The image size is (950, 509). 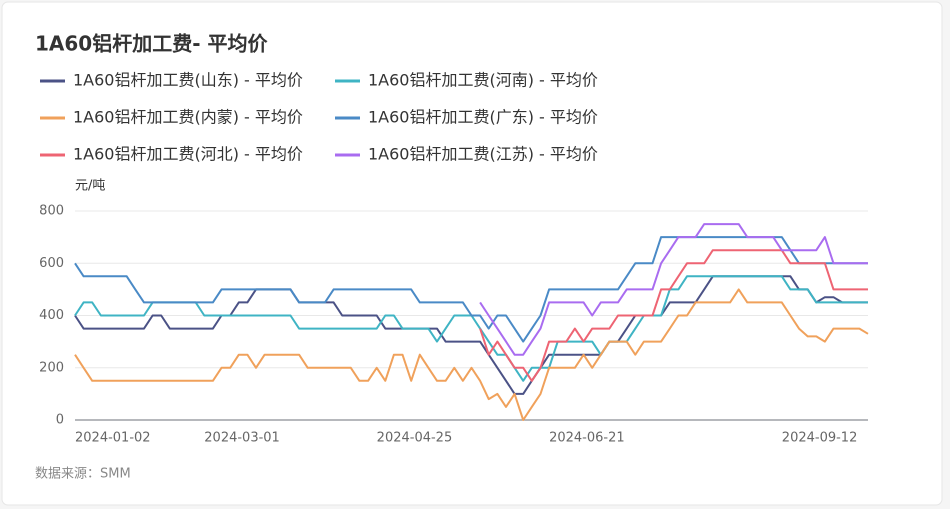 What do you see at coordinates (483, 154) in the screenshot?
I see `legend-label: 1A60铝杆加工费(江苏) - 平均价` at bounding box center [483, 154].